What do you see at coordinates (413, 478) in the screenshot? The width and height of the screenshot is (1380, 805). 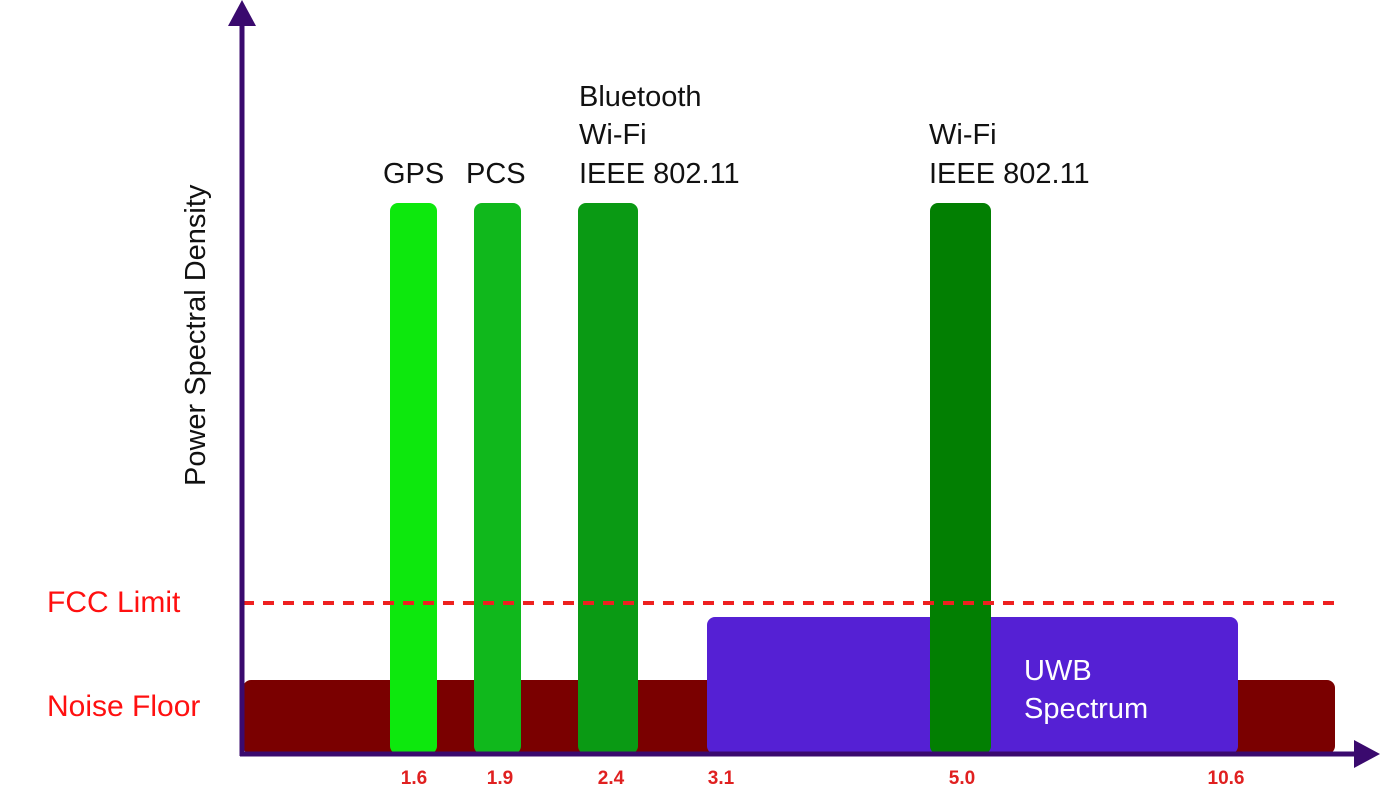 I see `gps-band` at bounding box center [413, 478].